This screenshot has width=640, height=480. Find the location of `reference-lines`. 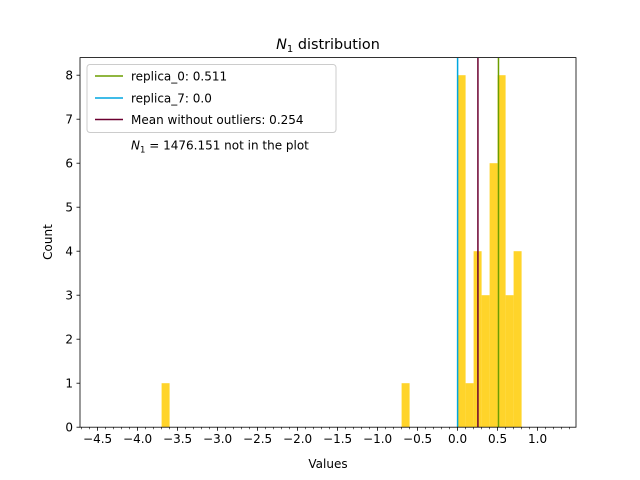

reference-lines is located at coordinates (478, 242).